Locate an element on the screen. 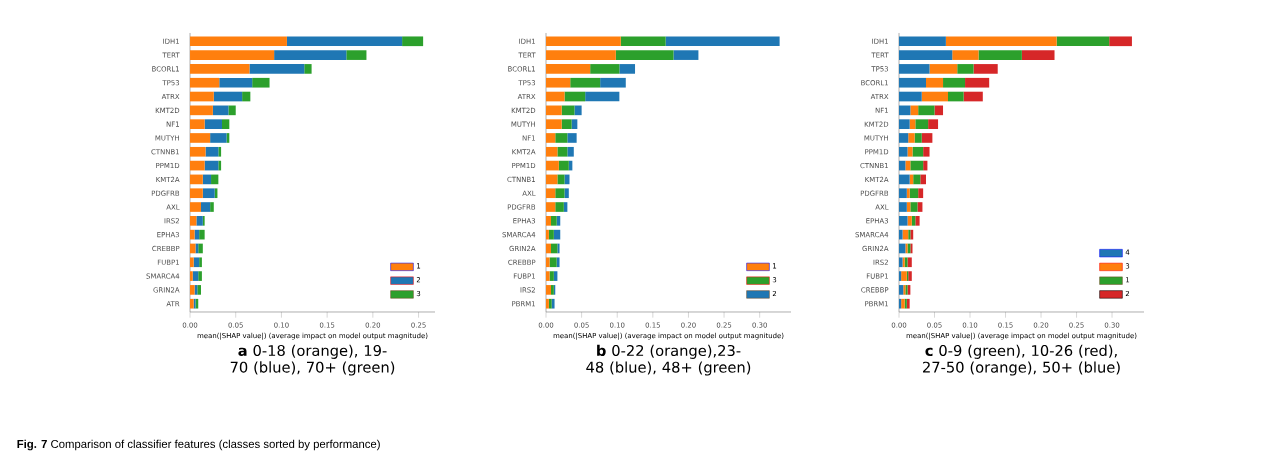 The image size is (1287, 467). text: a 0-18 (orange), 19-70 (blue), 70+ (green) is located at coordinates (312, 360).